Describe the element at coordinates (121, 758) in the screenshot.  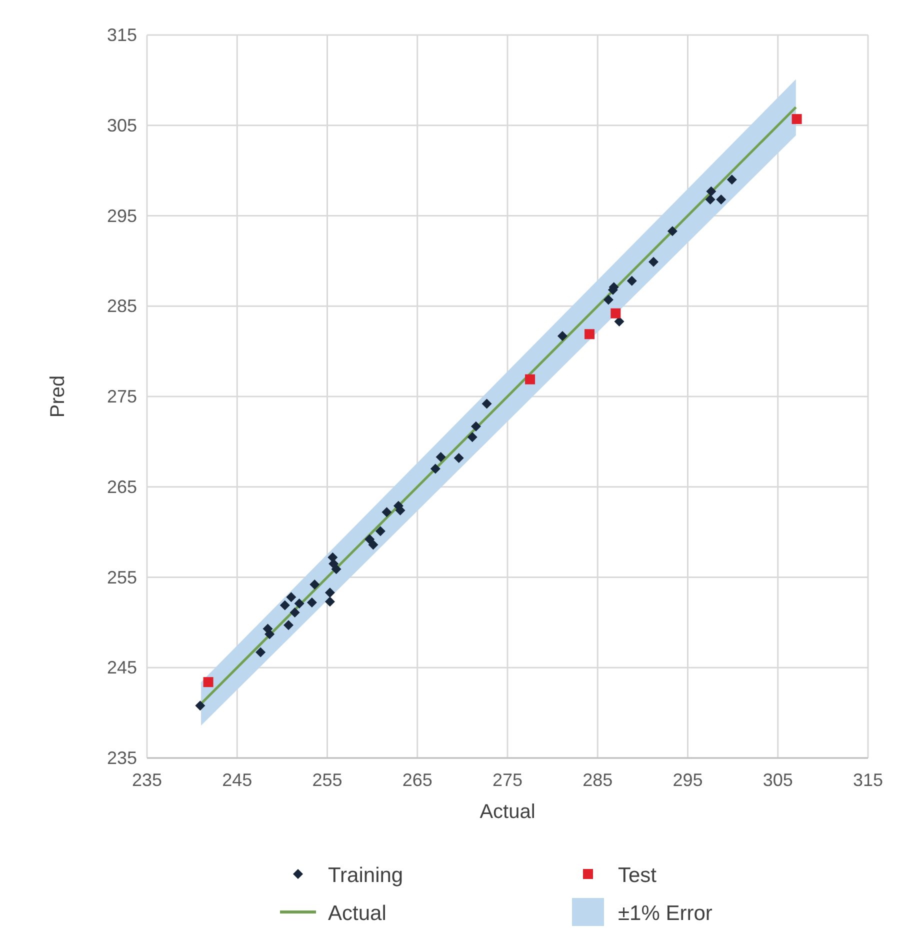
I see `y-tick-label: 235` at that location.